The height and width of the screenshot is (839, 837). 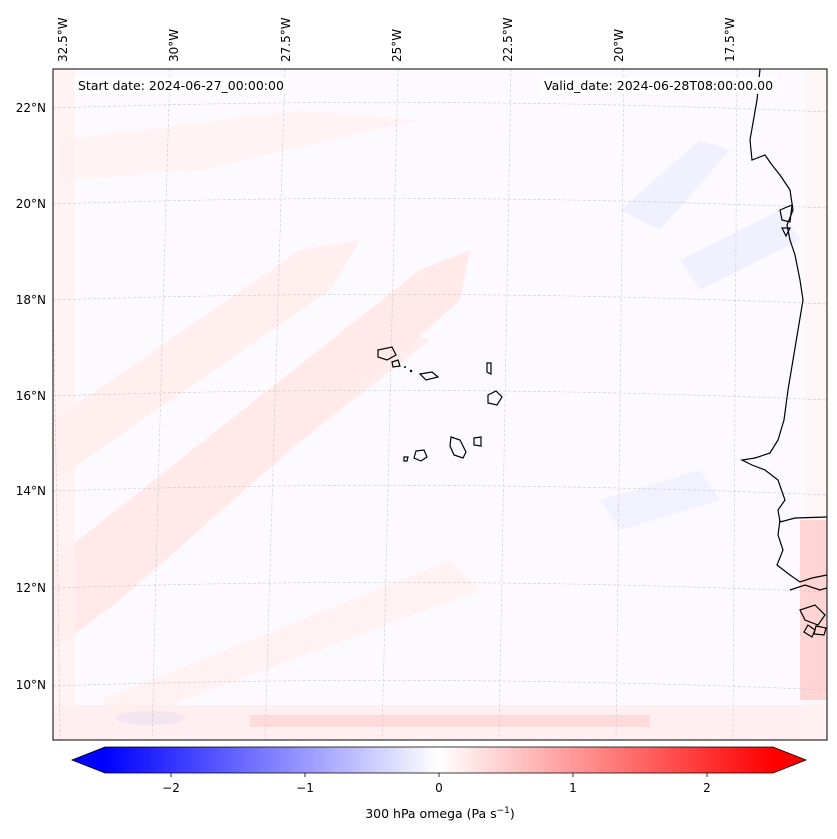 I want to click on colorbar-label-prefix: 300 hPa omega (Pa s, so click(x=431, y=814).